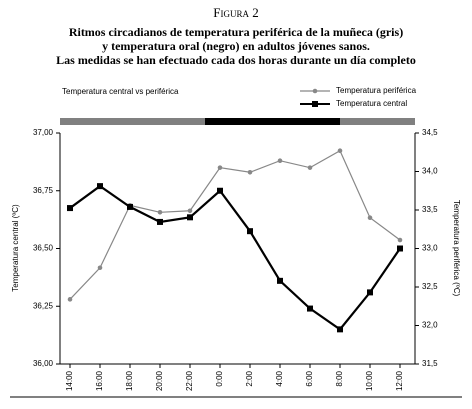 The width and height of the screenshot is (472, 409). What do you see at coordinates (43, 248) in the screenshot?
I see `y-tick-label: 36,50` at bounding box center [43, 248].